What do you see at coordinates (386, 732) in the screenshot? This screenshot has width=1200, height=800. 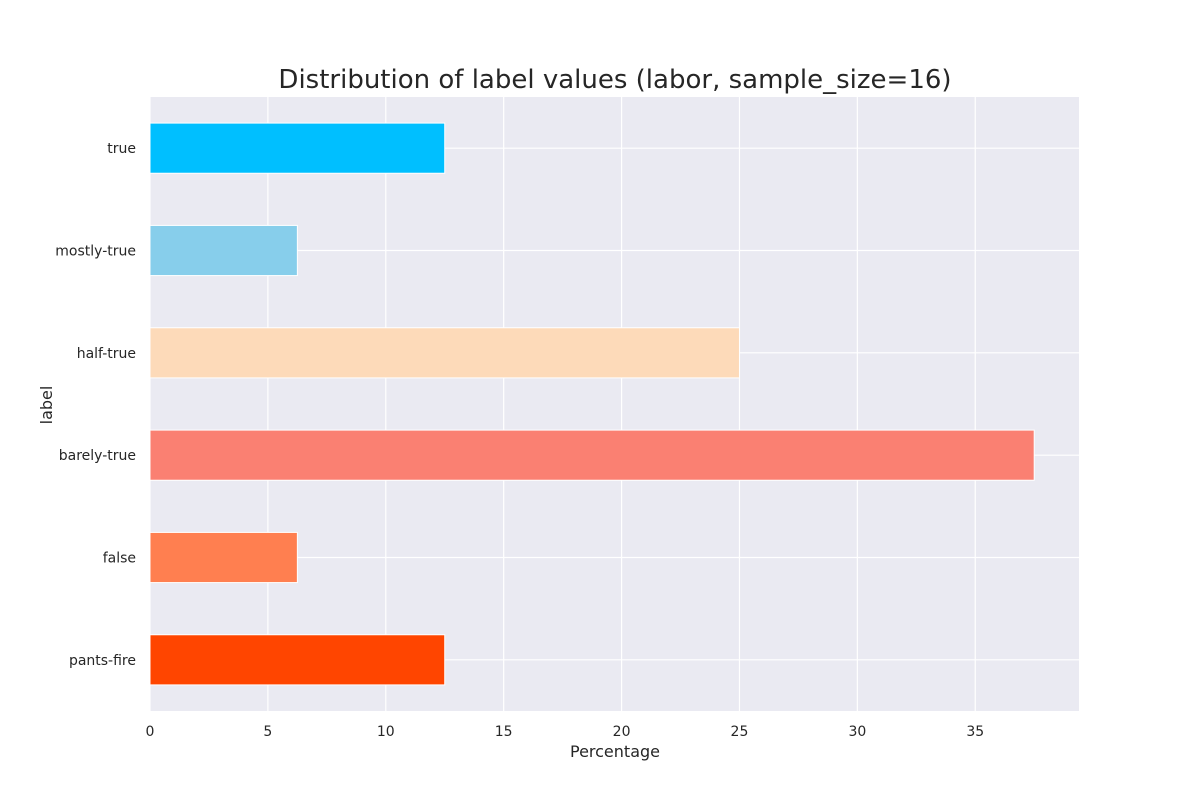 I see `x-tick-label: 10` at bounding box center [386, 732].